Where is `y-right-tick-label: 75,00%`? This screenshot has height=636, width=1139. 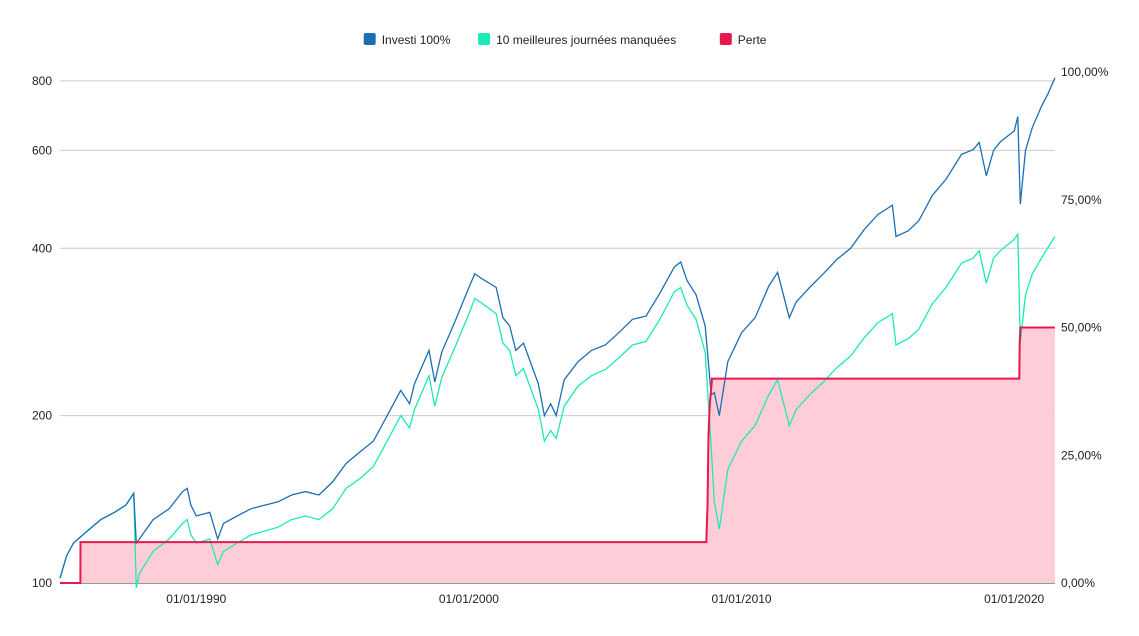 y-right-tick-label: 75,00% is located at coordinates (1081, 200).